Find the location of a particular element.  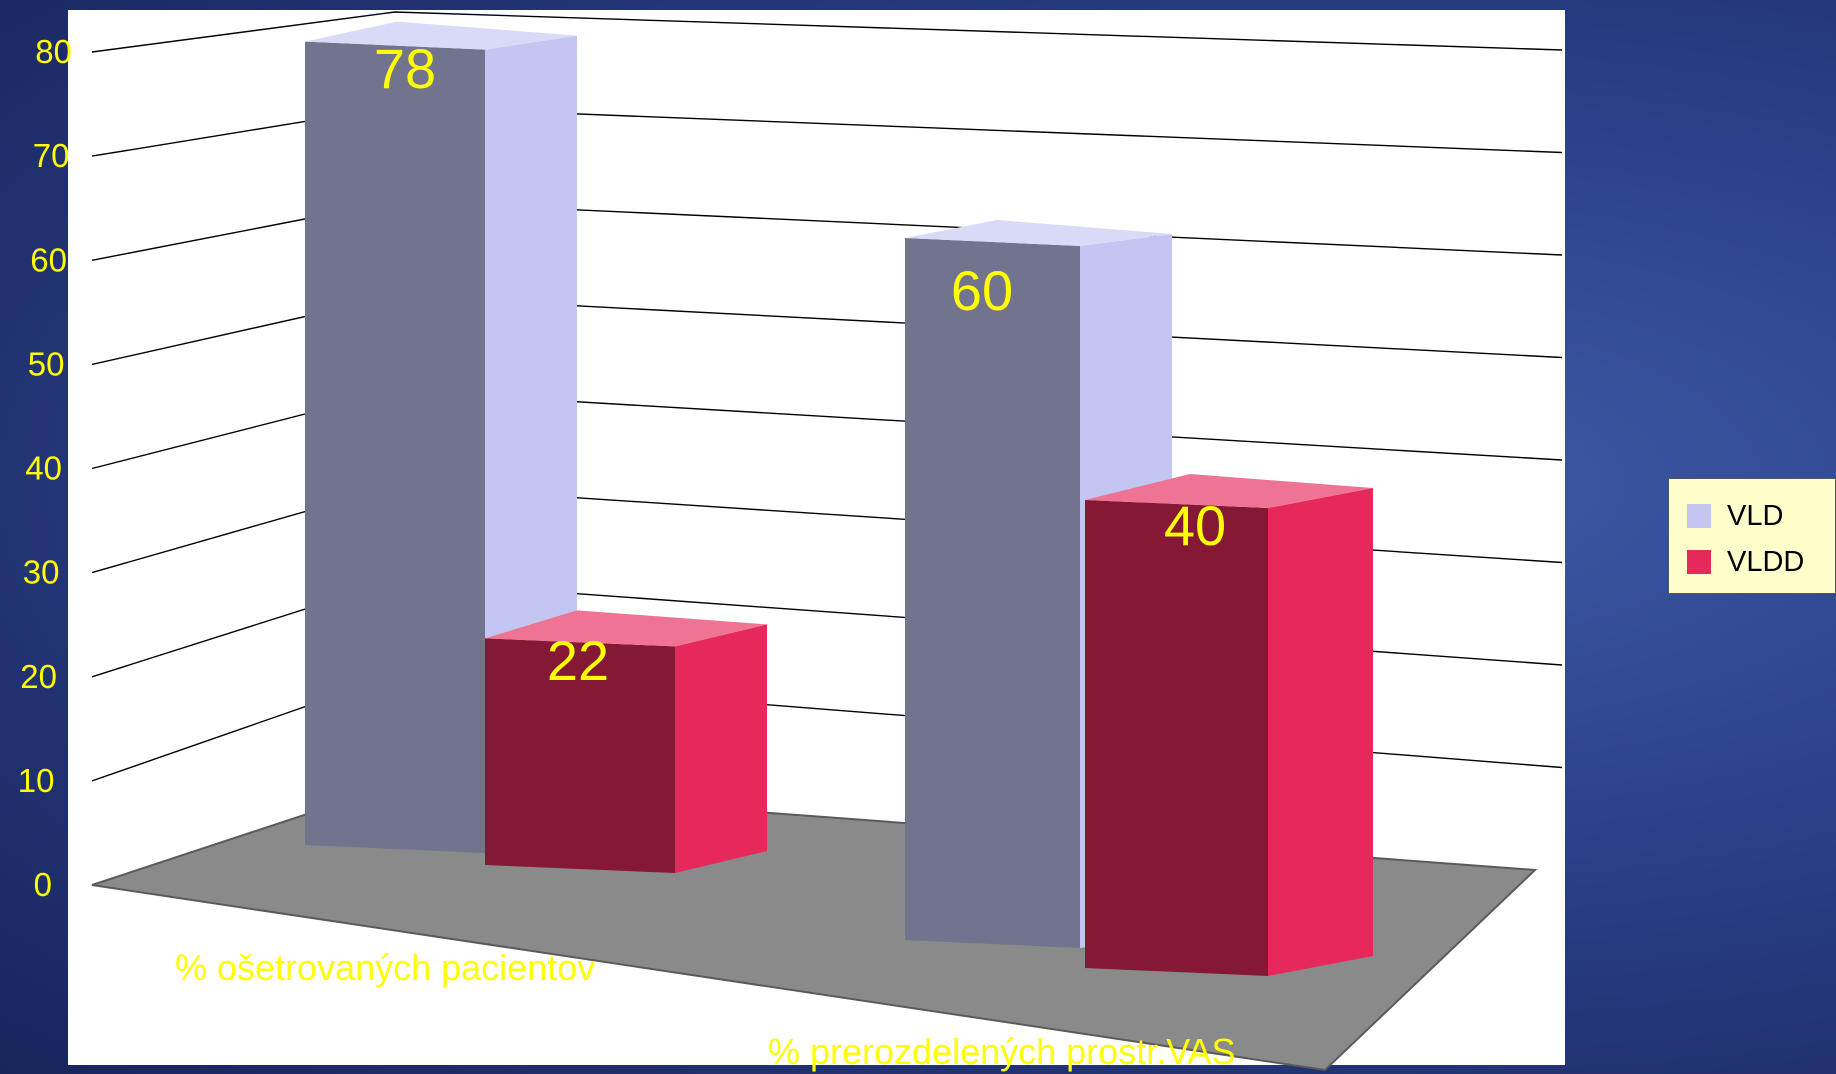

y-axis: 0 10 20 30 40 50 60 70 80 is located at coordinates (45, 468).